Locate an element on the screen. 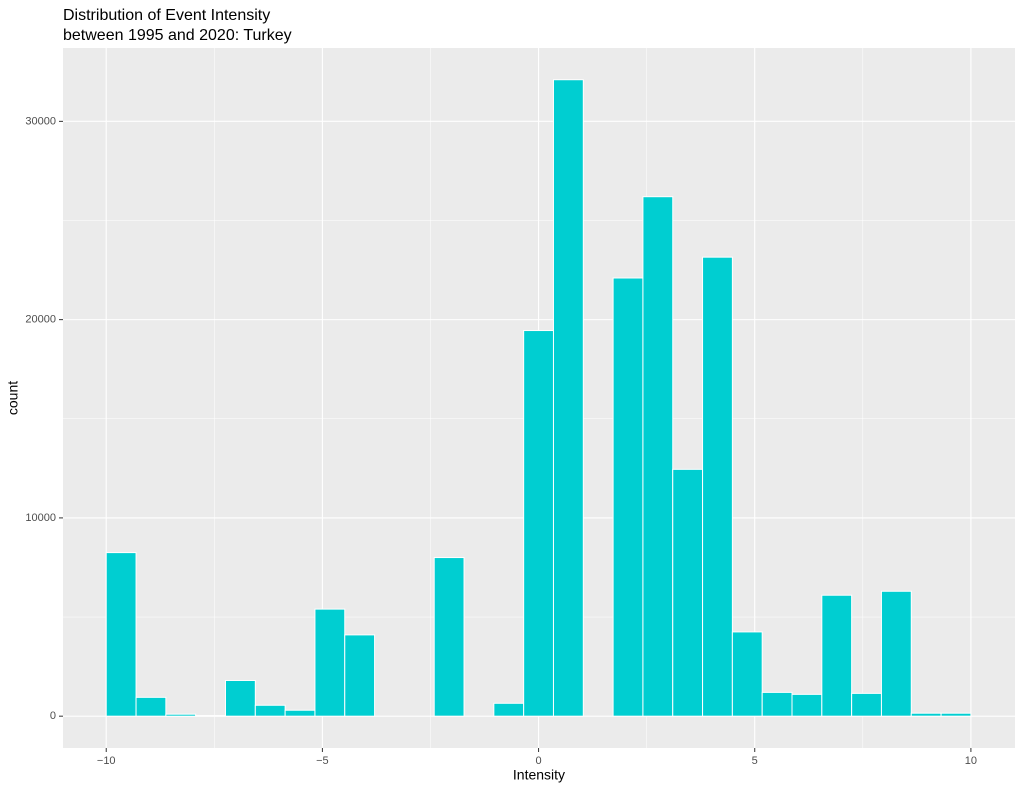 Image resolution: width=1024 pixels, height=792 pixels. y-tick-label: 30000 is located at coordinates (40, 121).